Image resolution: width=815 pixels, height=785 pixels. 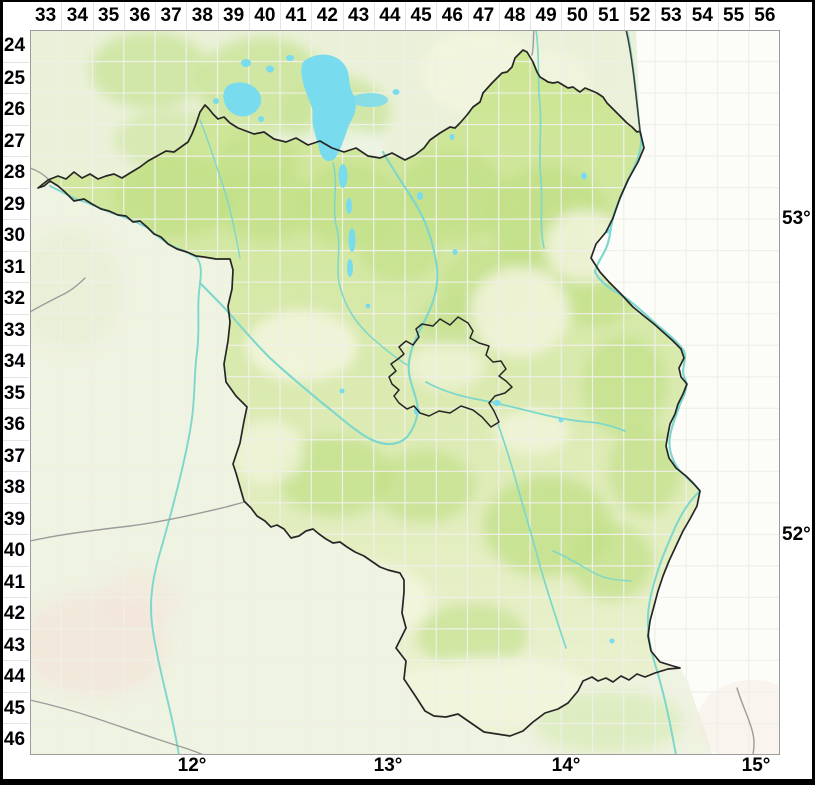 What do you see at coordinates (670, 16) in the screenshot?
I see `column-label-53: 53` at bounding box center [670, 16].